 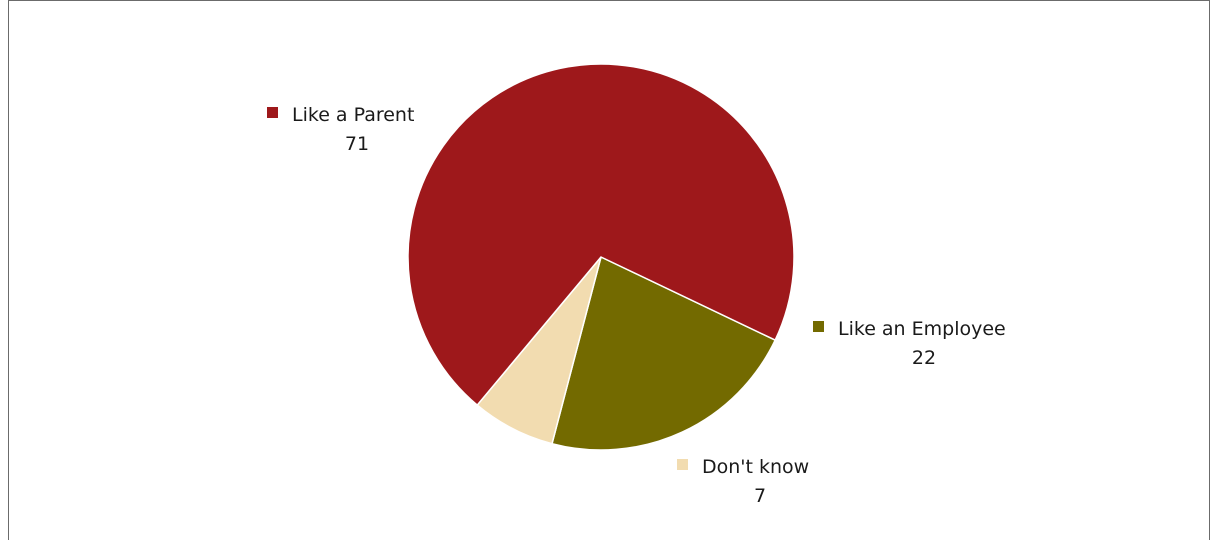 I want to click on slice-label-value: 71, so click(x=357, y=144).